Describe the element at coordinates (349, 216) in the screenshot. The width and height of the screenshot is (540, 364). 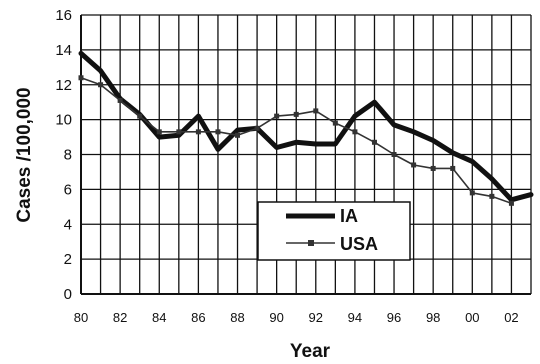
I see `legend-label-ia: IA` at that location.